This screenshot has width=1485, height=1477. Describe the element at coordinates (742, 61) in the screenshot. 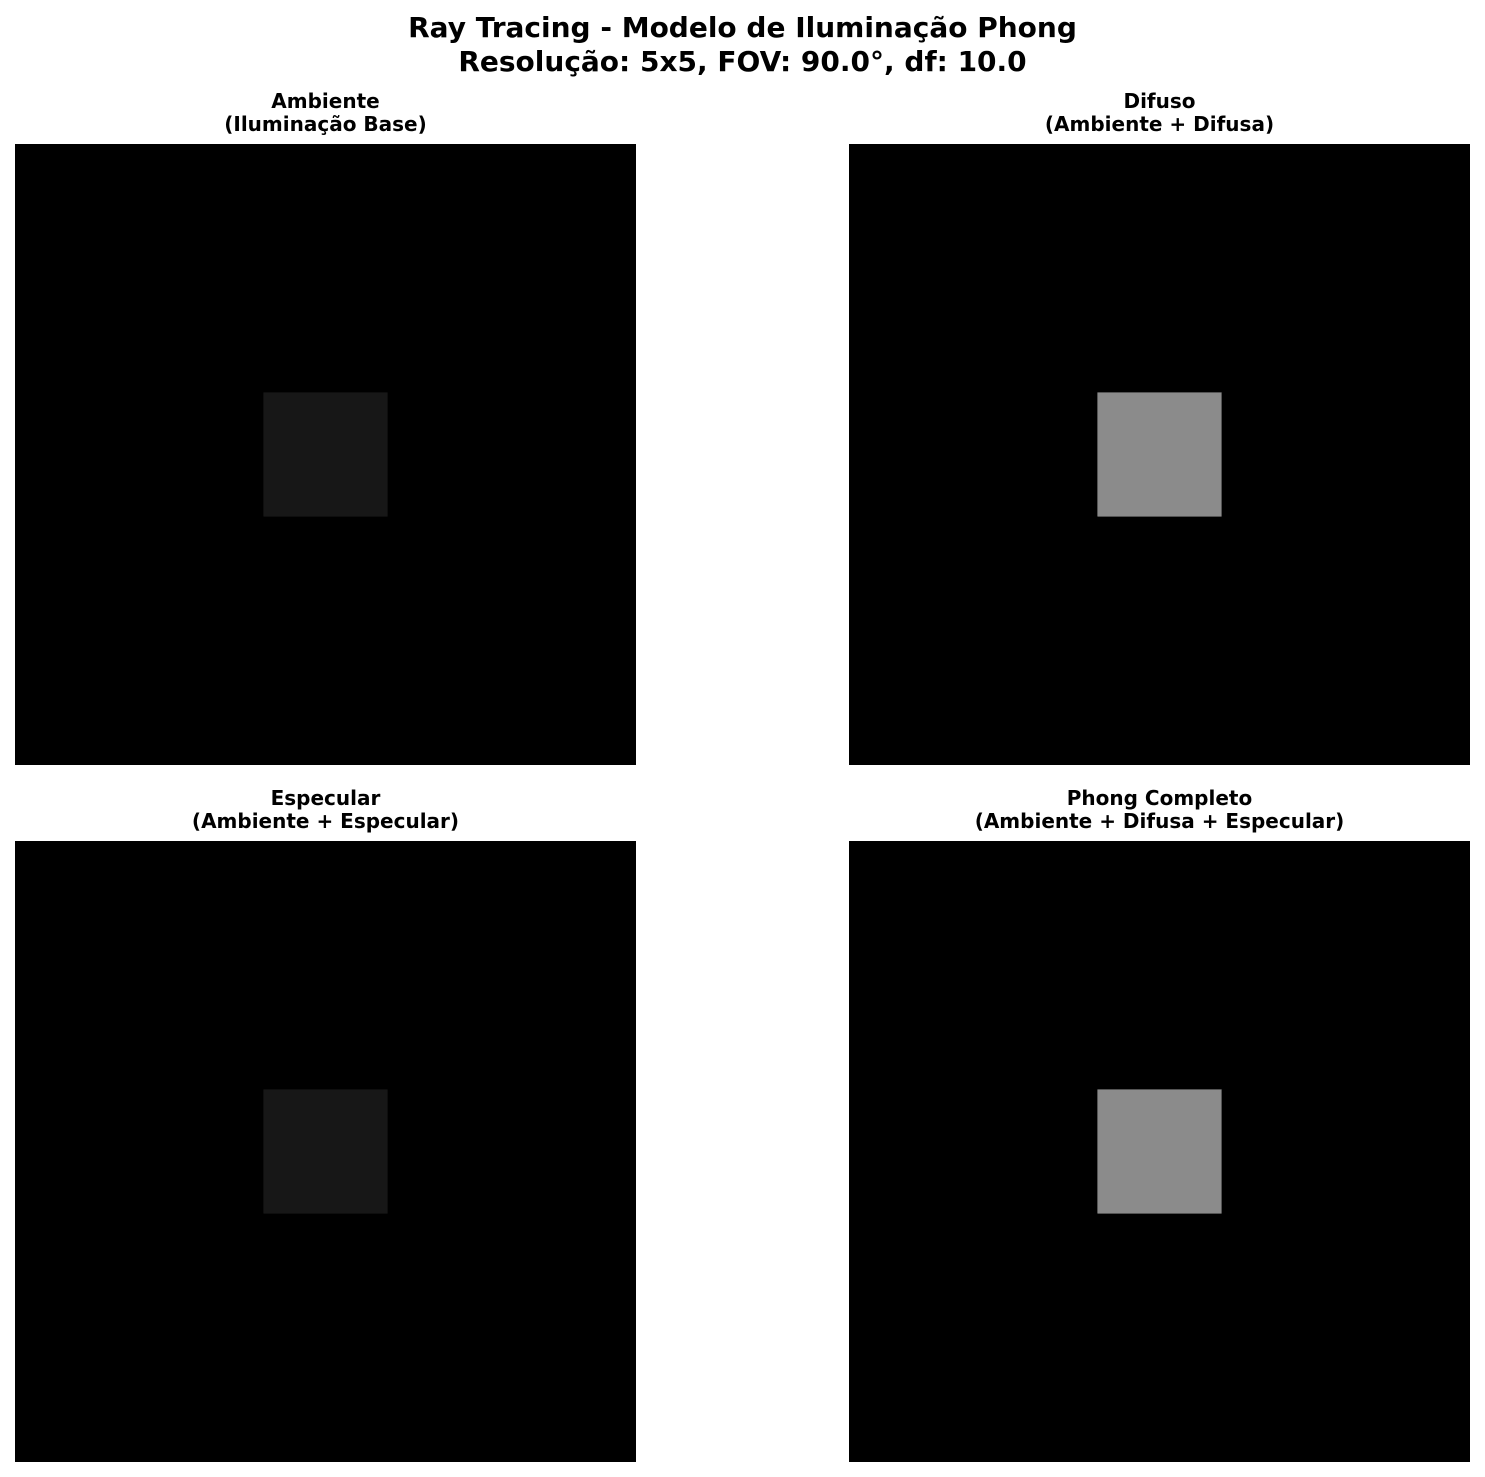

I see `figure-subtitle: Resolução: 5x5, FOV: 90.0°, df: 10.0` at that location.